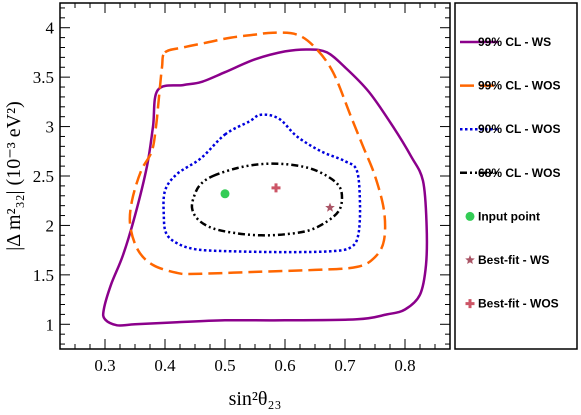  Describe the element at coordinates (43, 275) in the screenshot. I see `y-tick-label: 1.5` at that location.